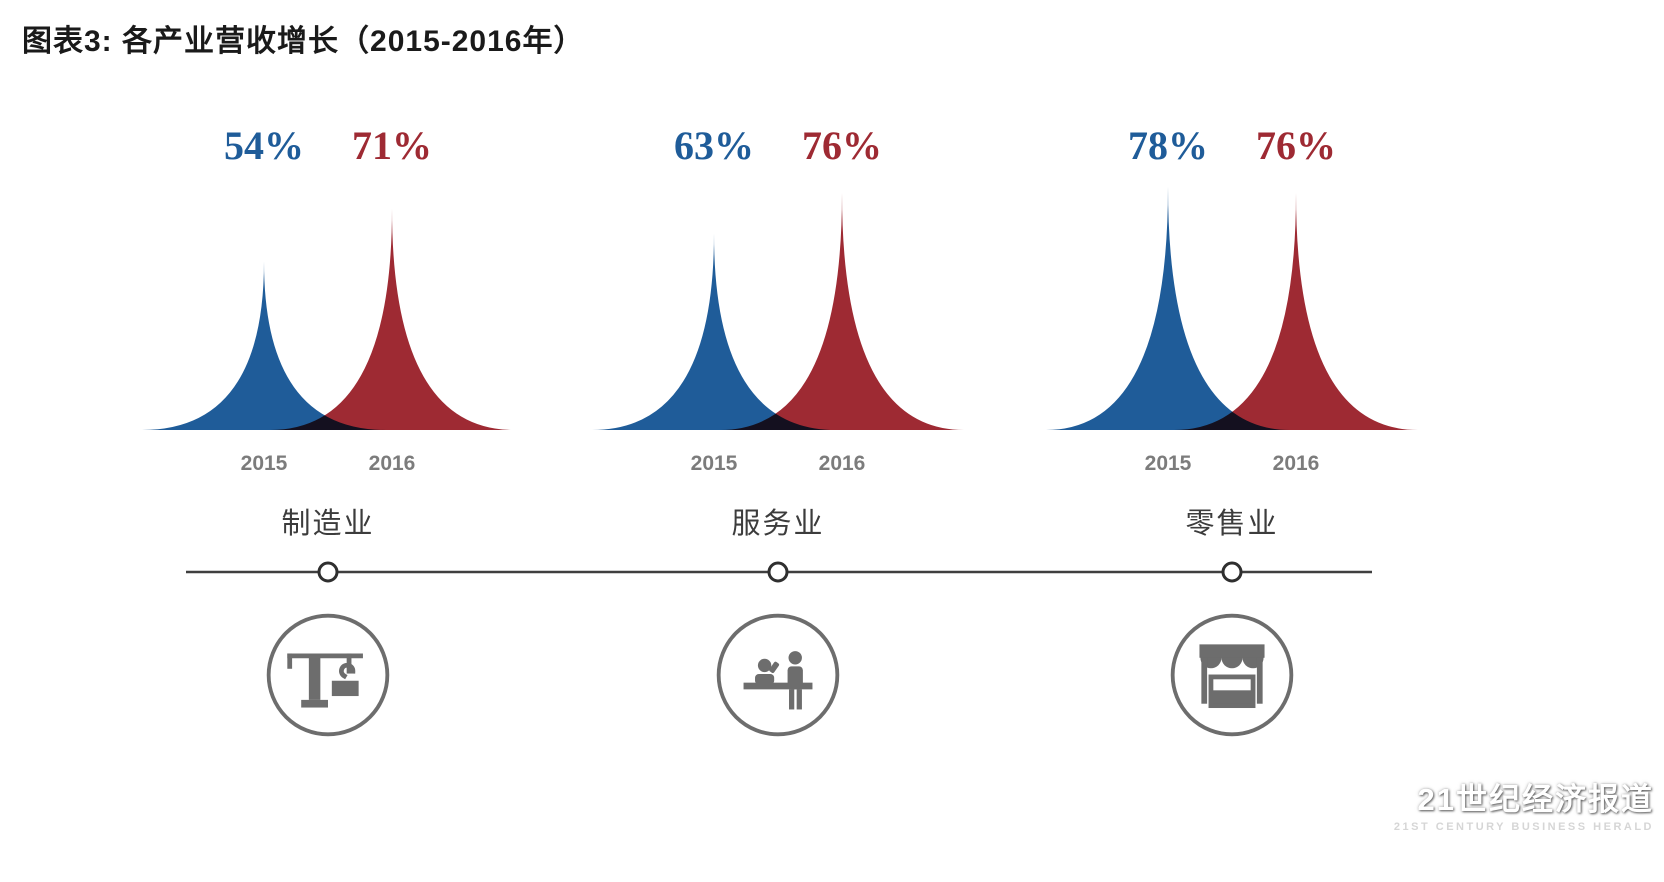 Image resolution: width=1664 pixels, height=882 pixels. Describe the element at coordinates (1535, 799) in the screenshot. I see `watermark-cn: 21世纪经济报道` at that location.